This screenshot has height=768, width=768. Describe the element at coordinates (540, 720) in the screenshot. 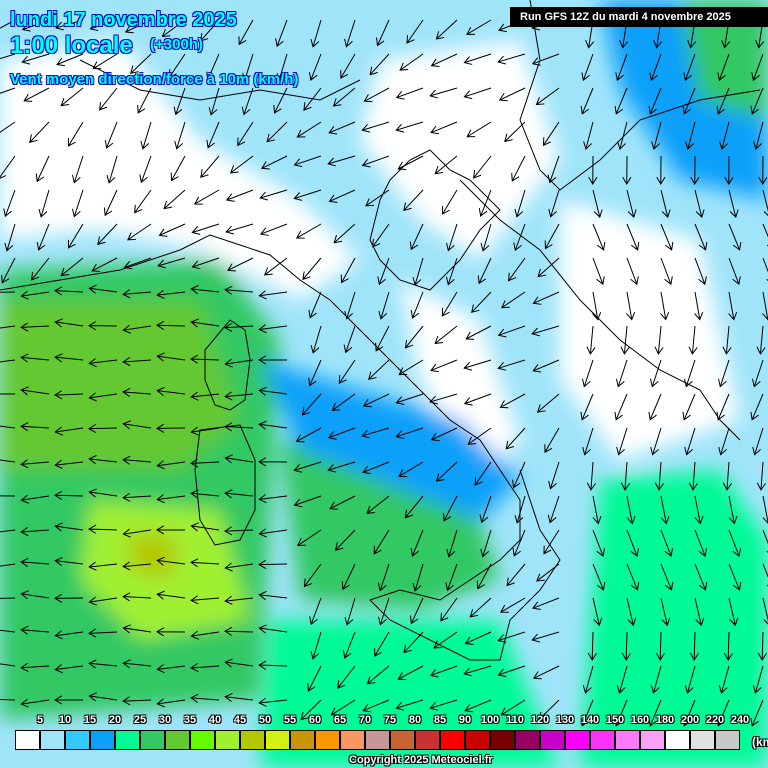

I see `legend-label: 120` at that location.